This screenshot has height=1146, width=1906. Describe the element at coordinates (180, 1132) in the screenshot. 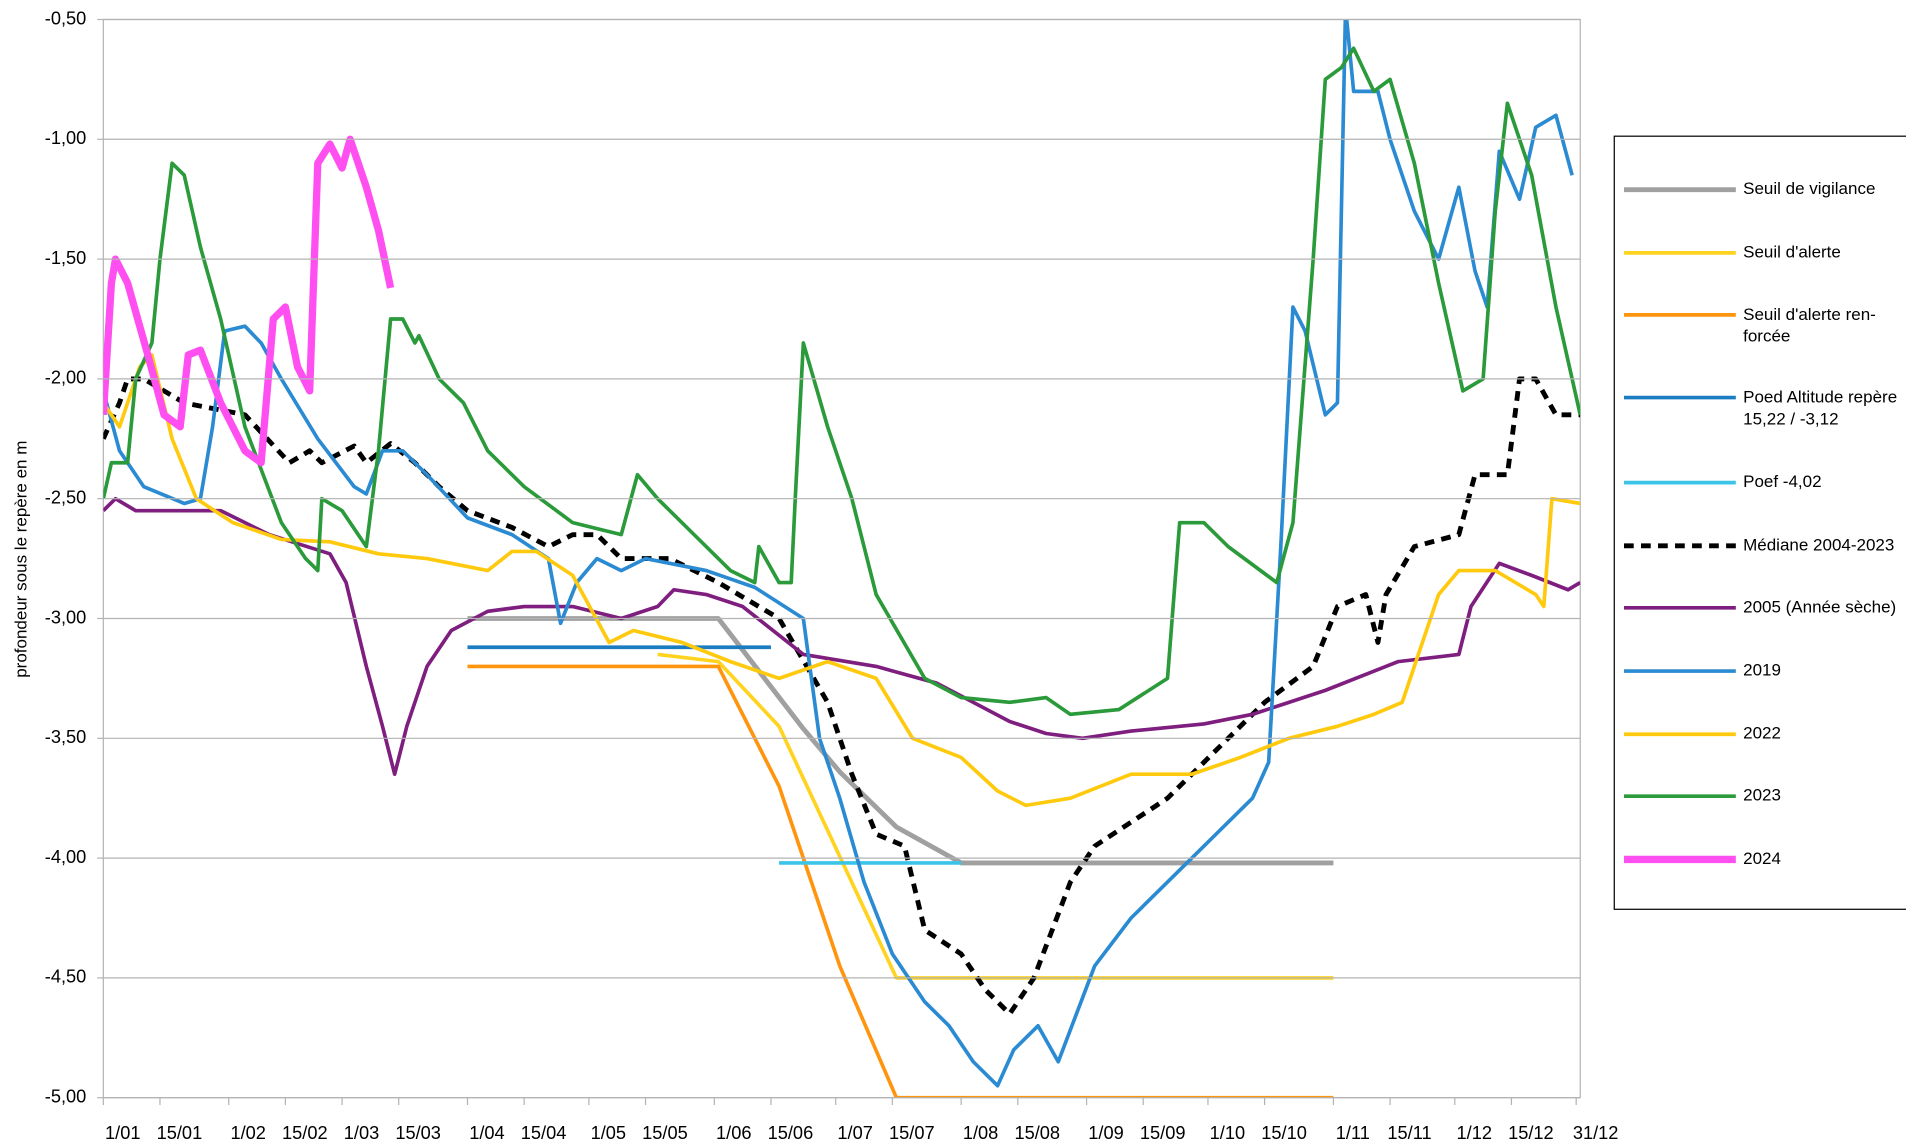

I see `x-tick-label: 15/01` at that location.